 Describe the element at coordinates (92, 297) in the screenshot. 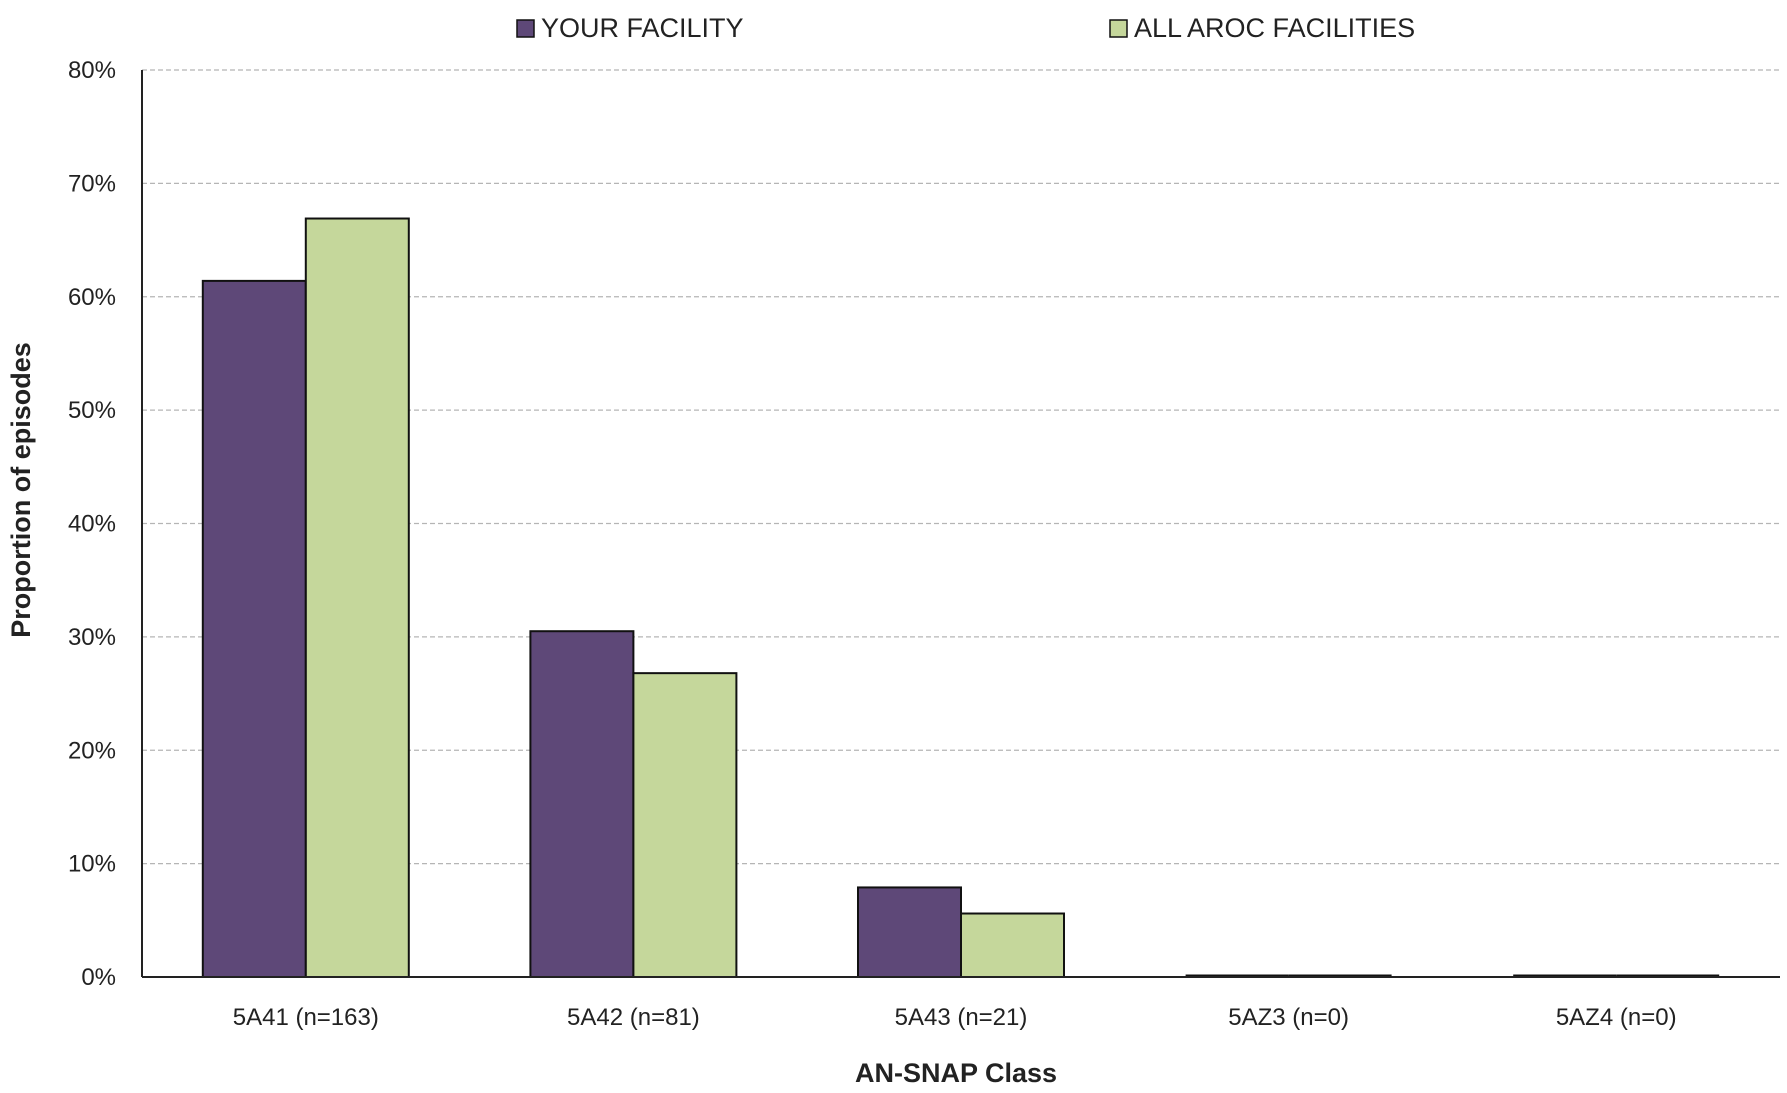

I see `y-tick-label: 60%` at that location.